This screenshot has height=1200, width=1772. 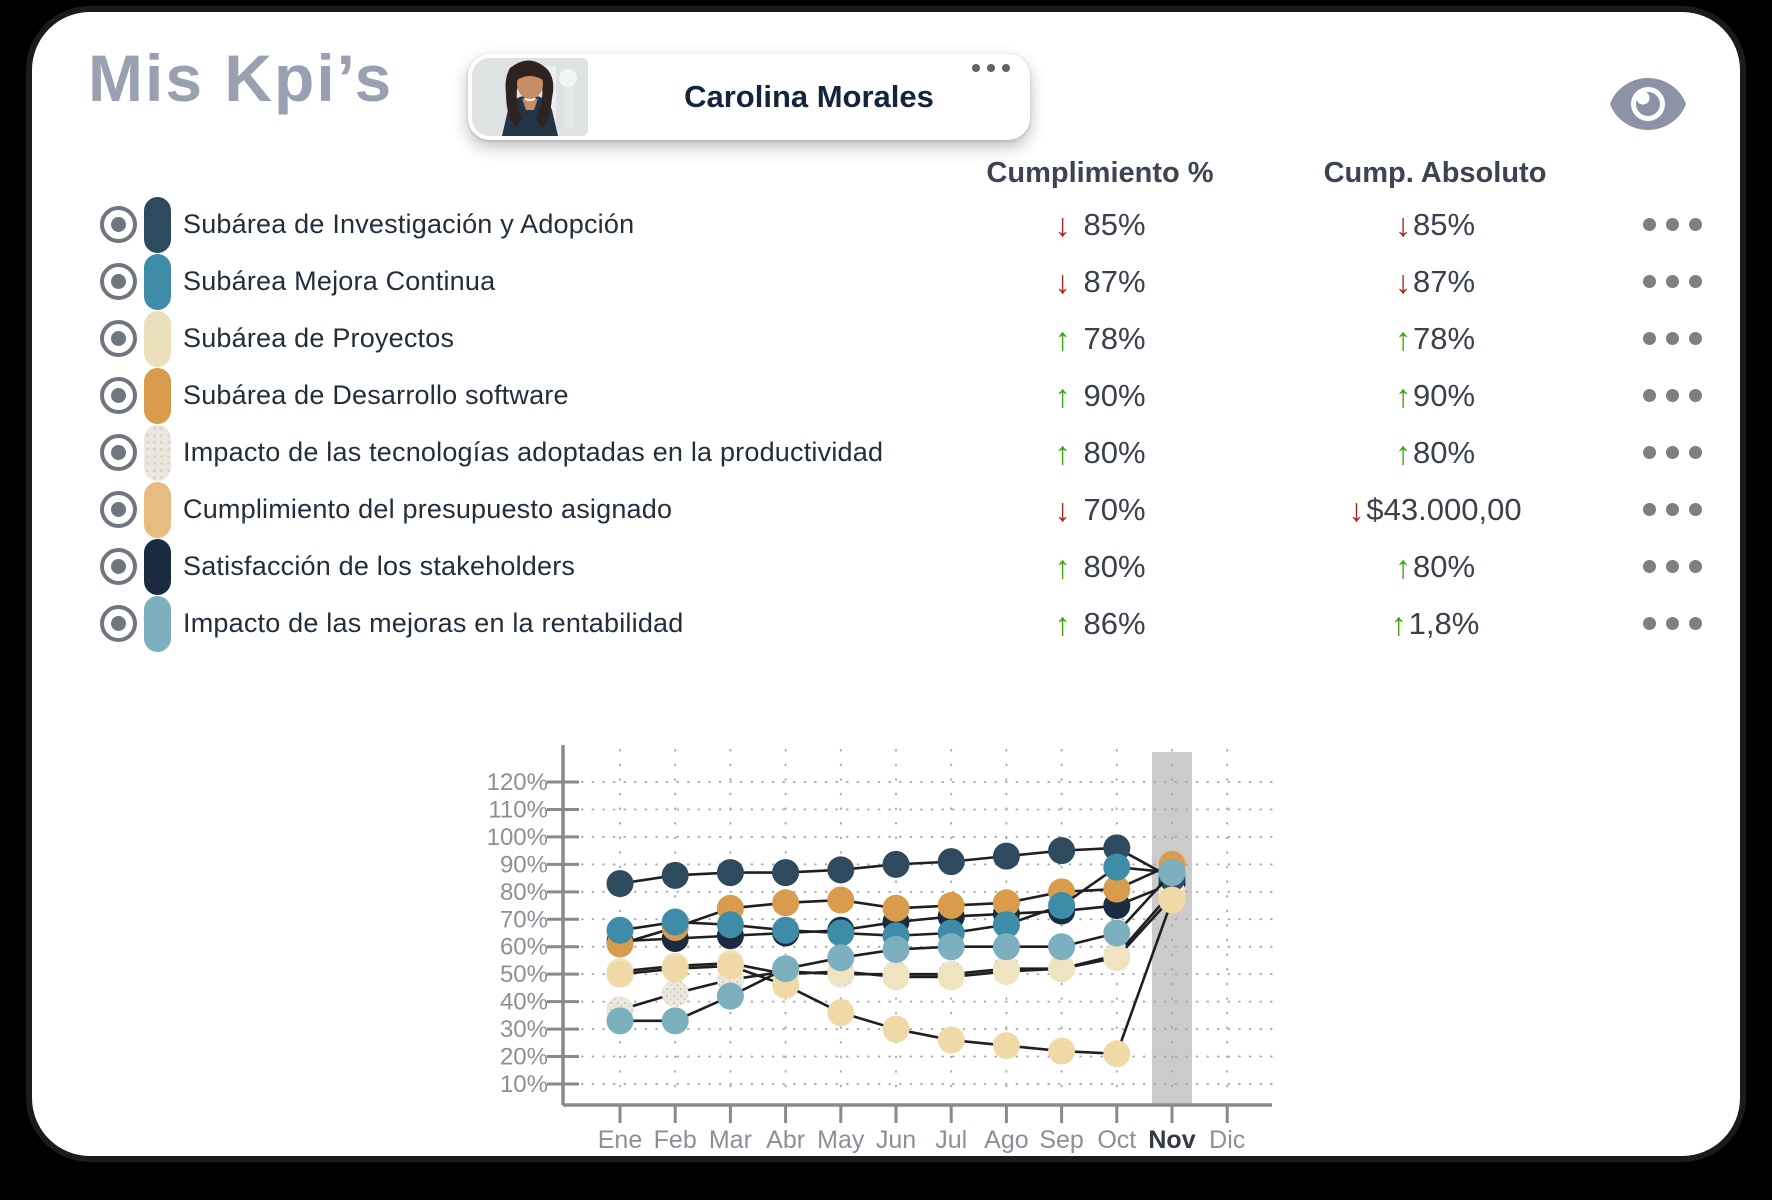 What do you see at coordinates (1172, 928) in the screenshot?
I see `highlight-month-band` at bounding box center [1172, 928].